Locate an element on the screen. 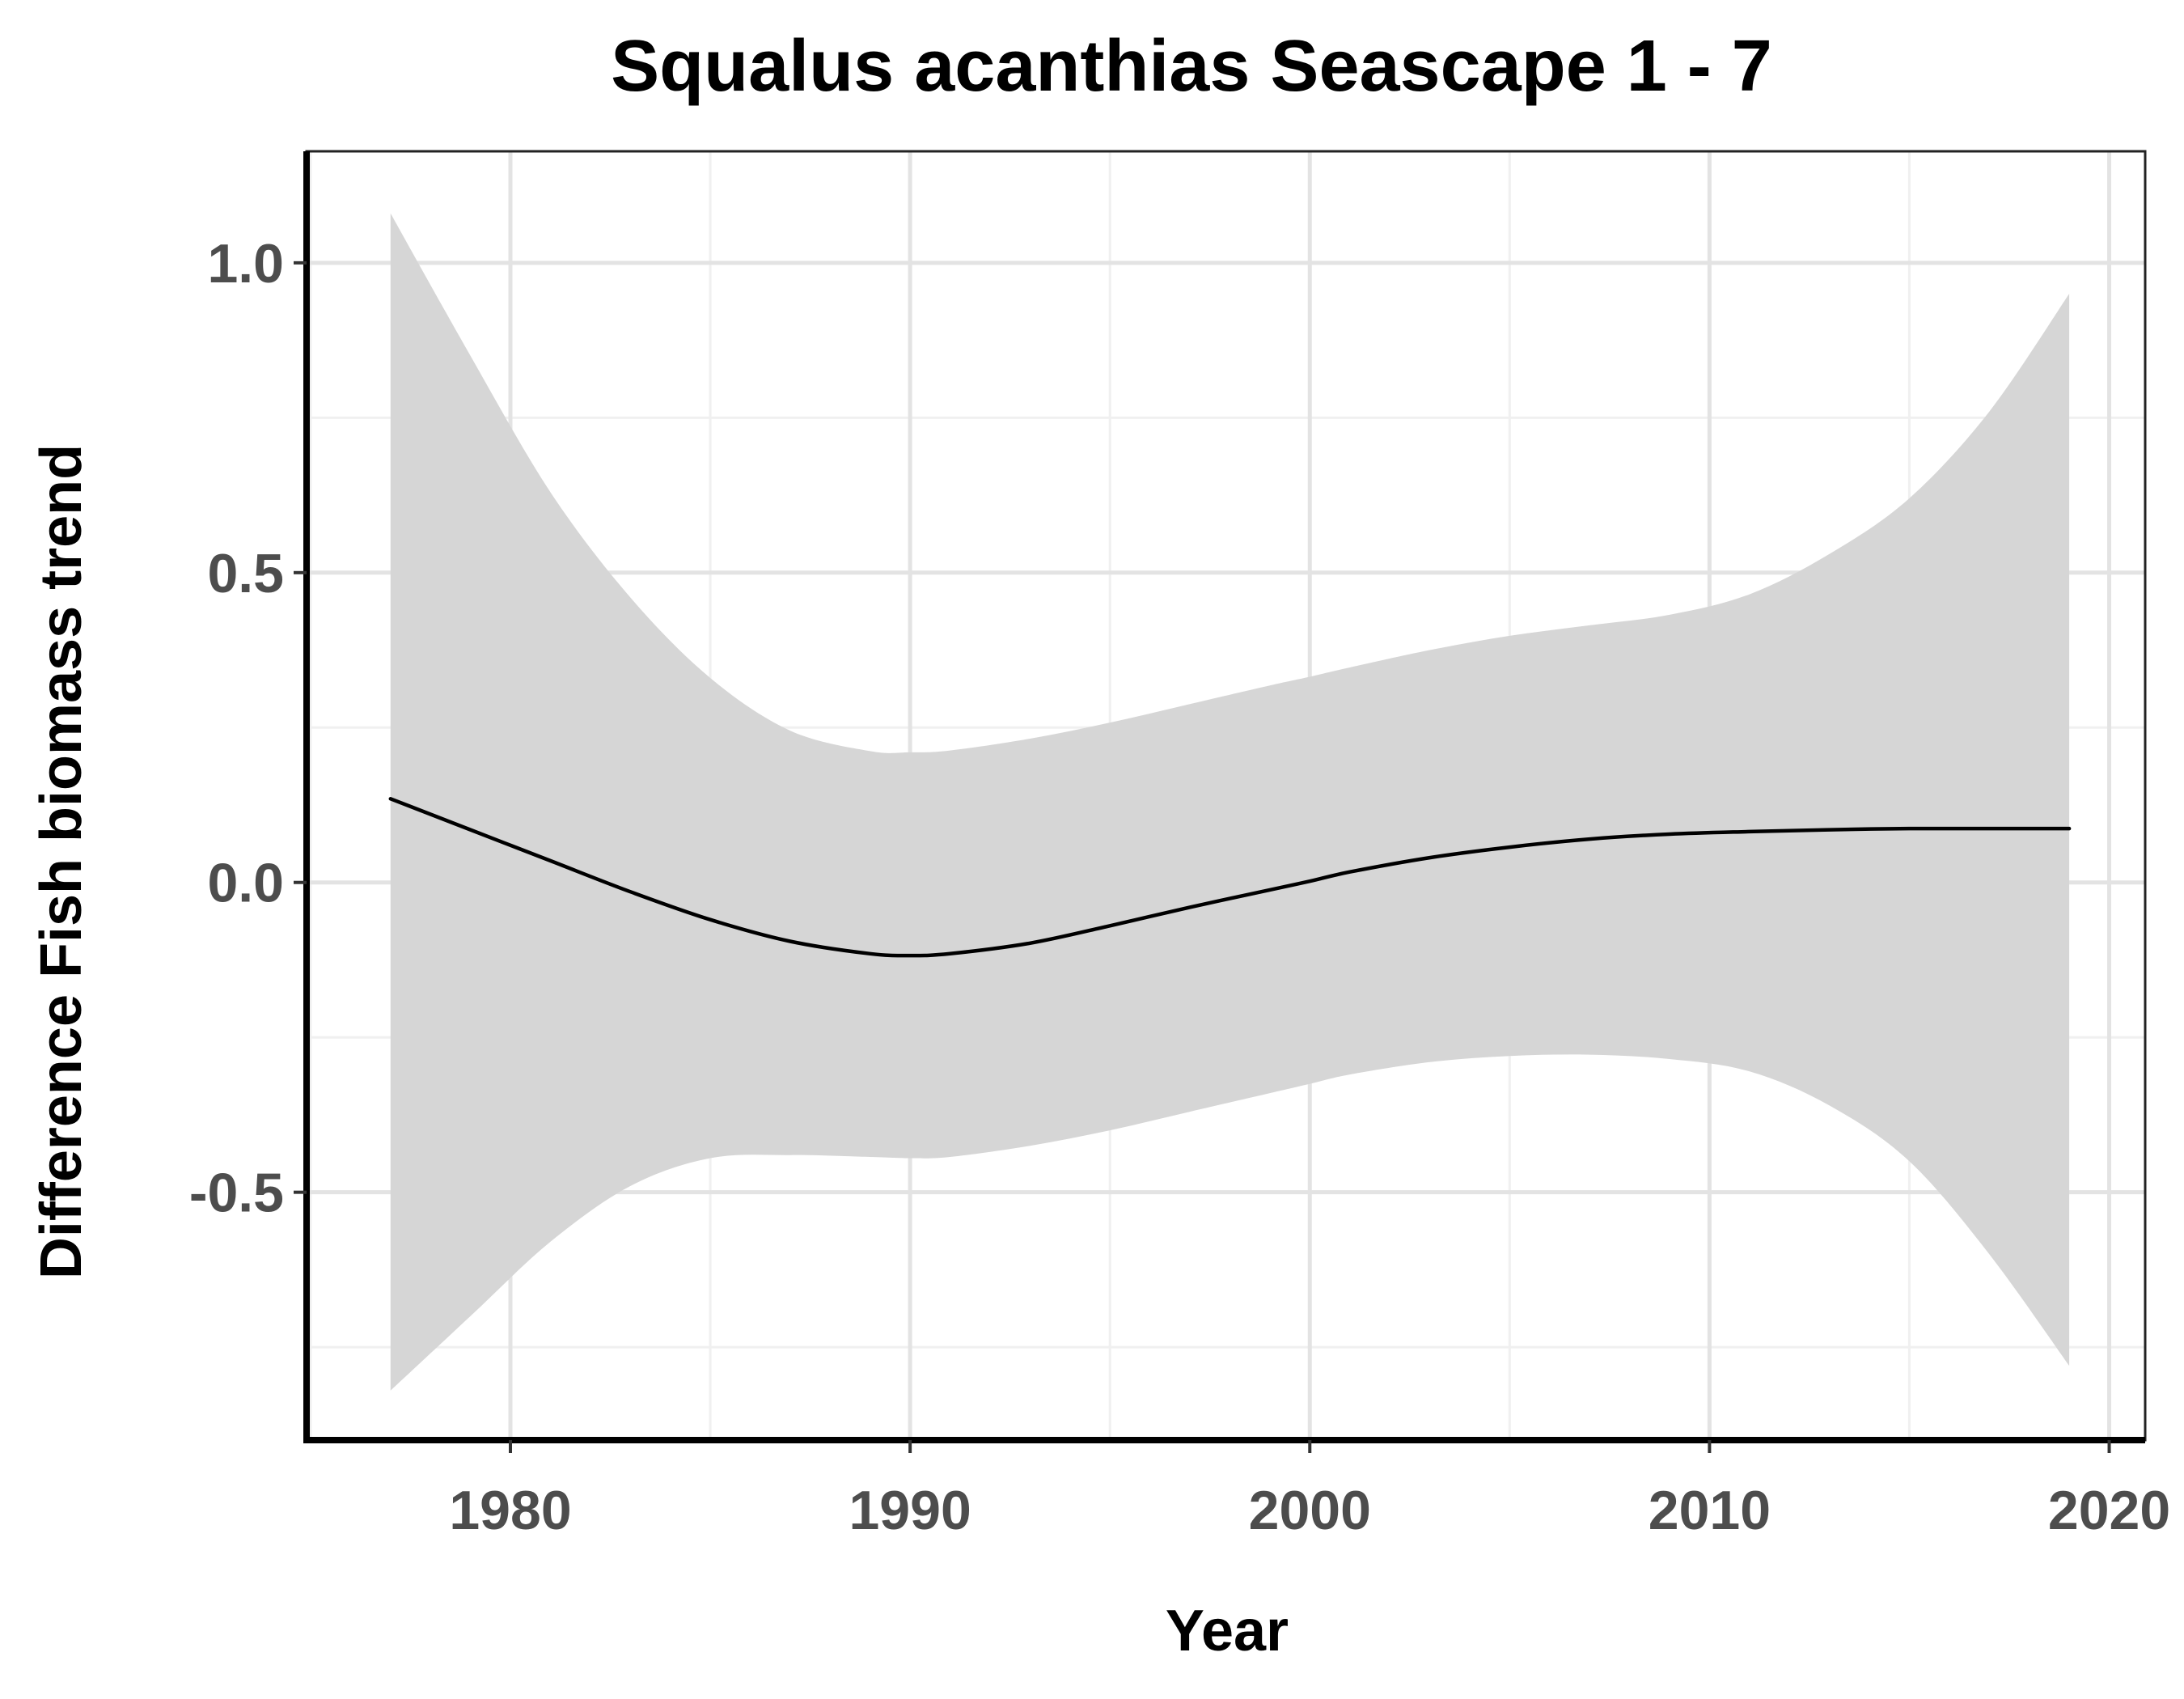 This screenshot has width=2184, height=1699. y-tick-label: 0.0 is located at coordinates (245, 883).